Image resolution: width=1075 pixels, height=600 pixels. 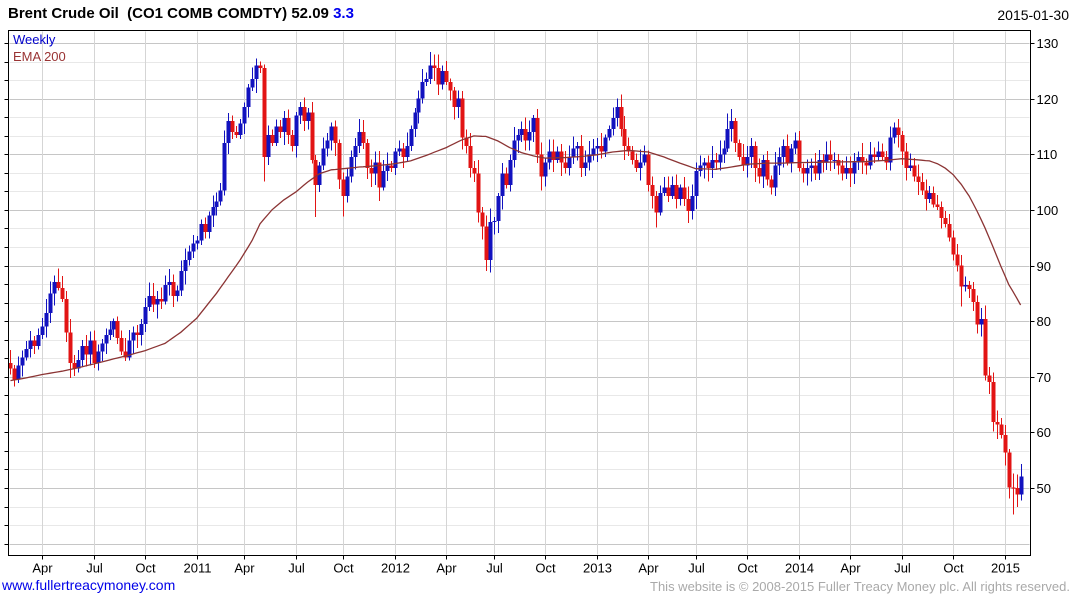 I want to click on y-axis-label: 80, so click(x=1044, y=321).